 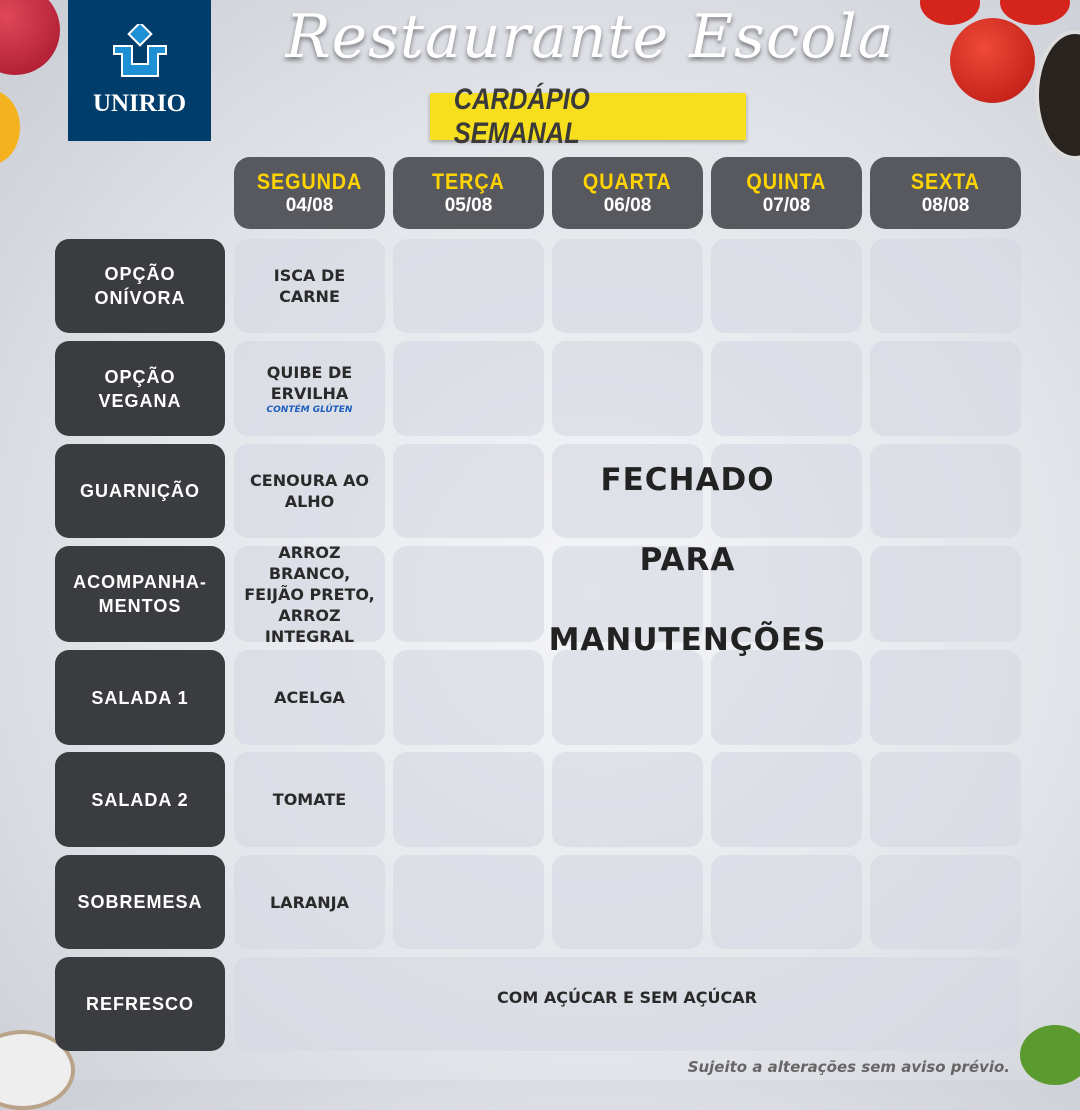 I want to click on row-label: GUARNIÇÃO, so click(x=140, y=491).